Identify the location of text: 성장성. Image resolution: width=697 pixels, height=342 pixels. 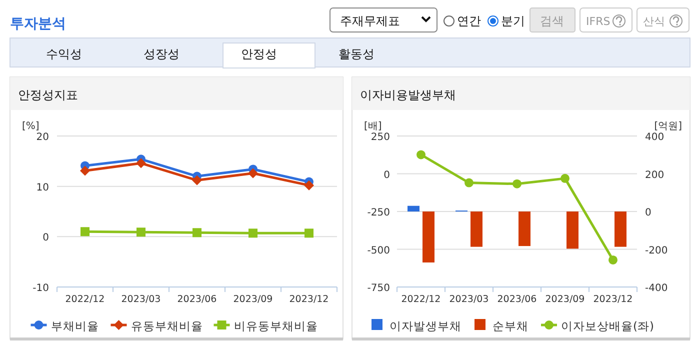
(162, 54).